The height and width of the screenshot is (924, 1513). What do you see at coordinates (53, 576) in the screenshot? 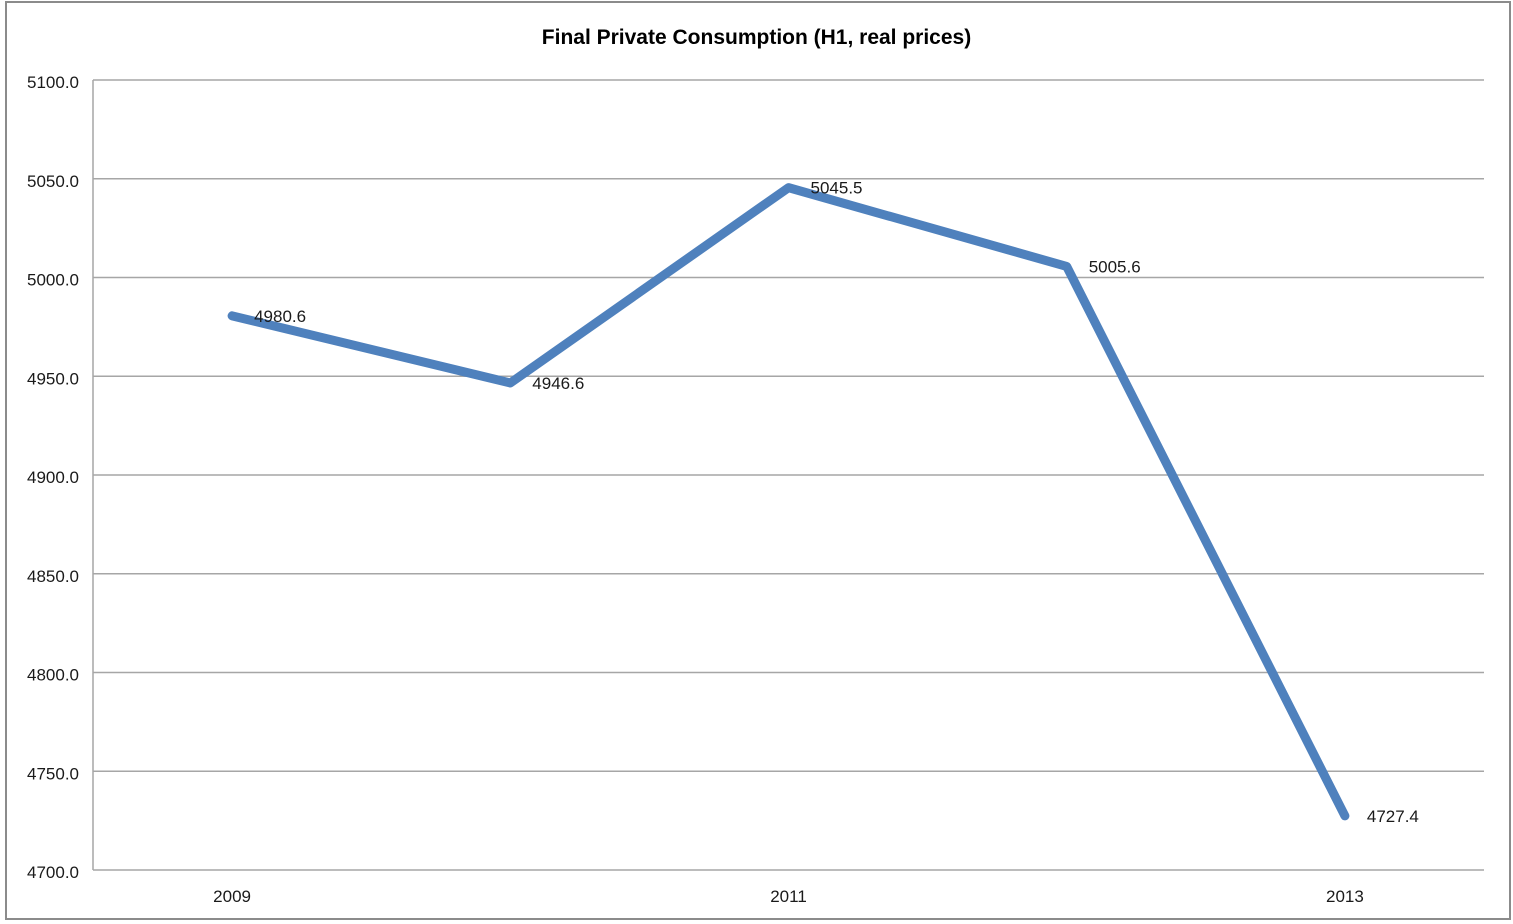
I see `y-axis-tick-label: 4850.0` at bounding box center [53, 576].